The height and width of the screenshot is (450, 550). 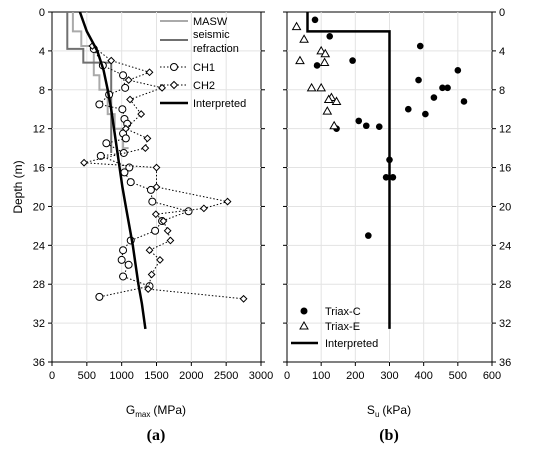 I want to click on panel-label-b: (b), so click(x=389, y=435).